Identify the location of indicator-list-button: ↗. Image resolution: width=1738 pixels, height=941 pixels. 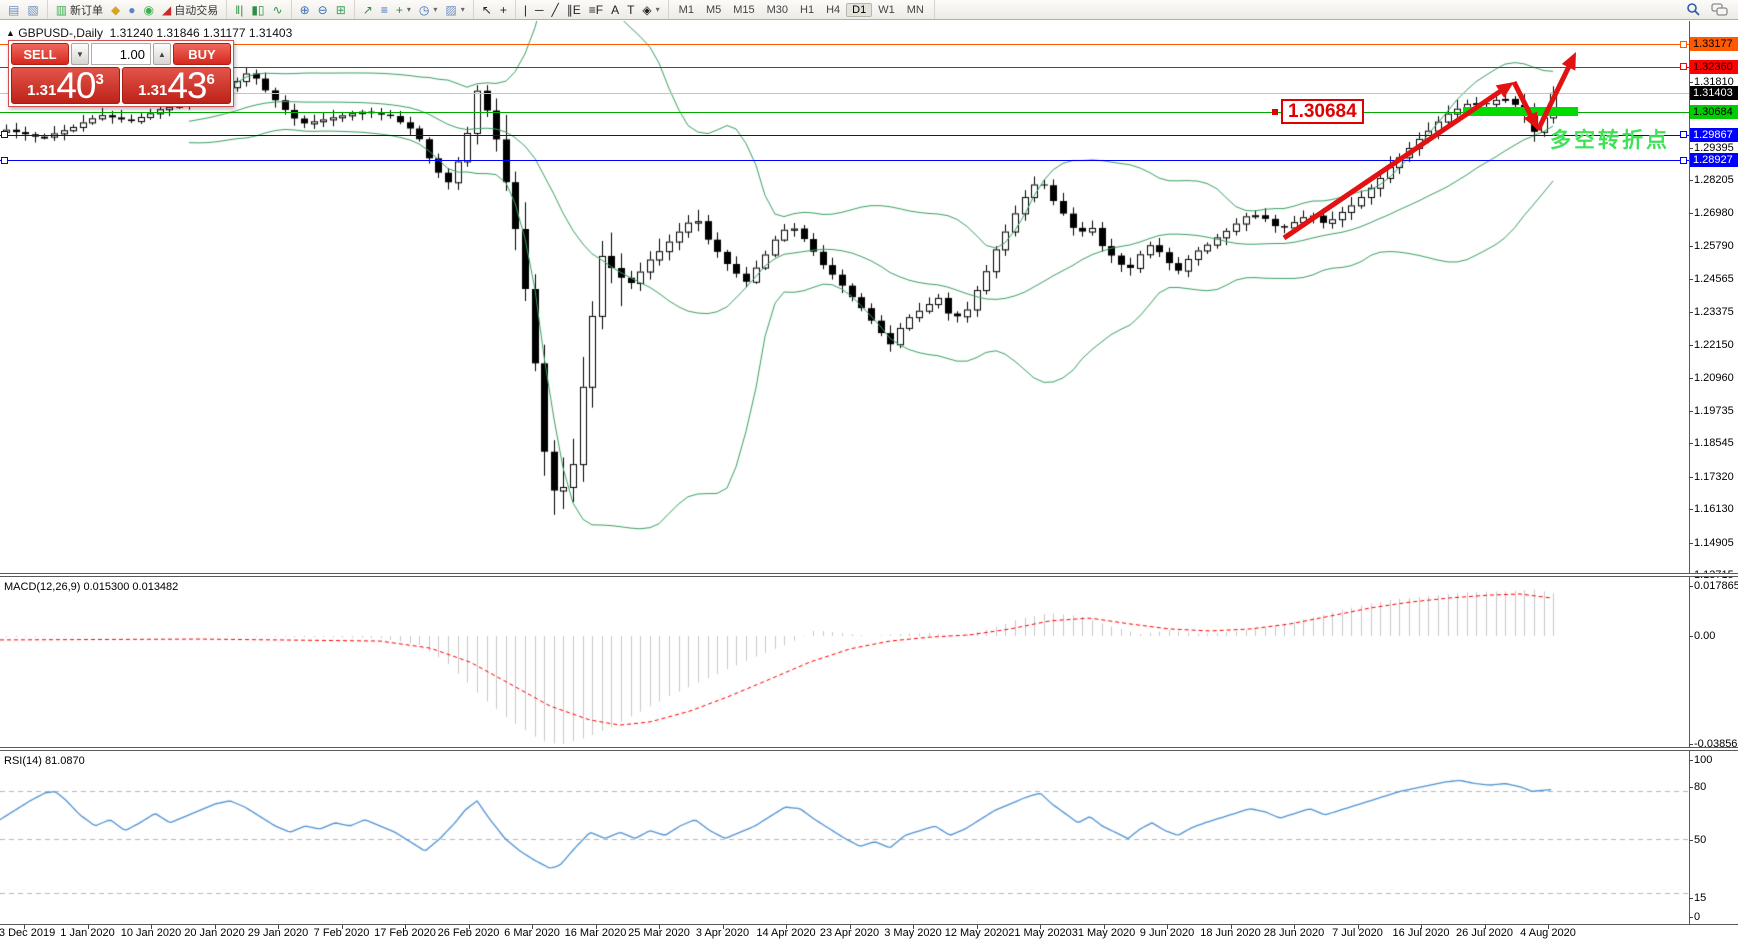
(368, 10).